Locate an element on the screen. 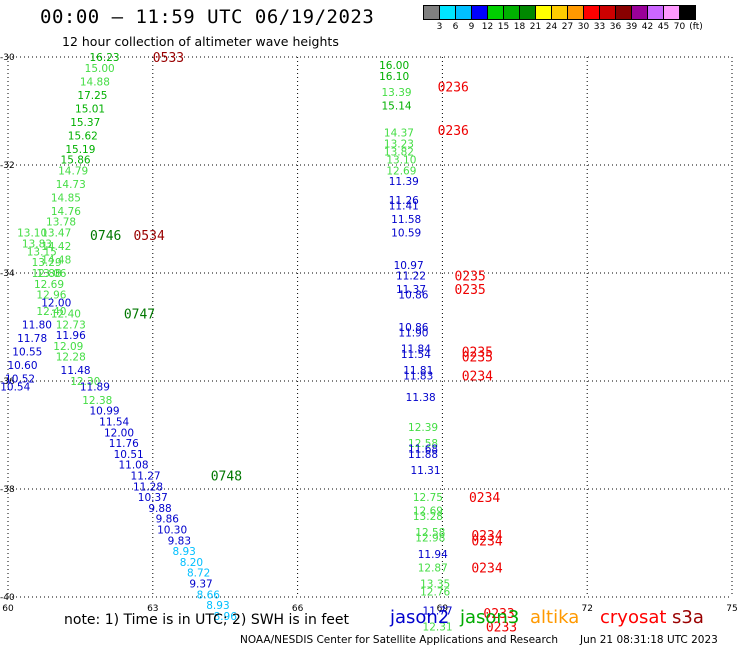 This screenshot has width=740, height=650. colorbar-label: 45 is located at coordinates (663, 27).